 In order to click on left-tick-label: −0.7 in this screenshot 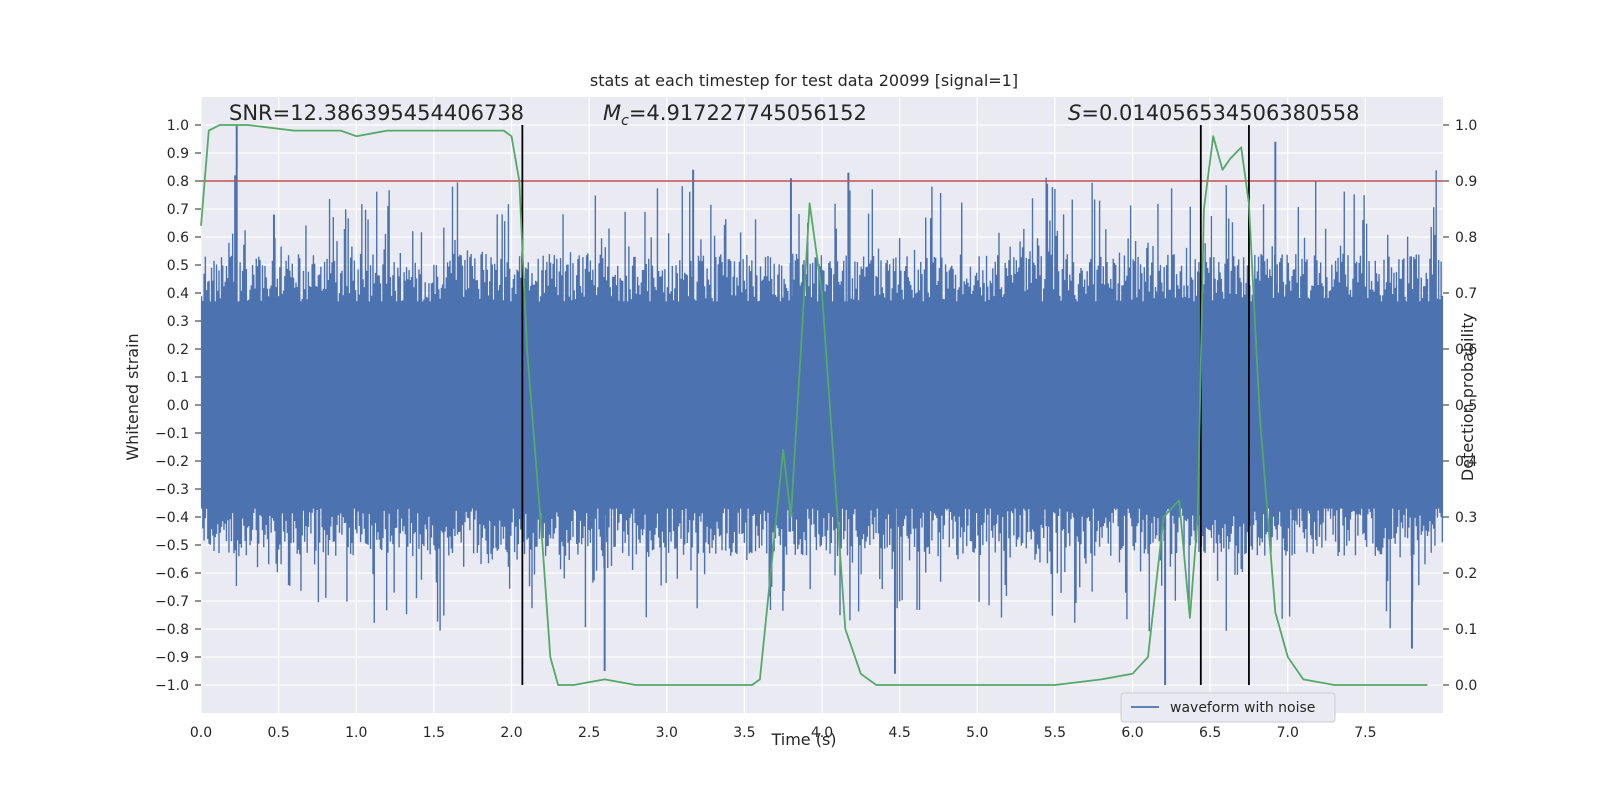, I will do `click(172, 602)`.